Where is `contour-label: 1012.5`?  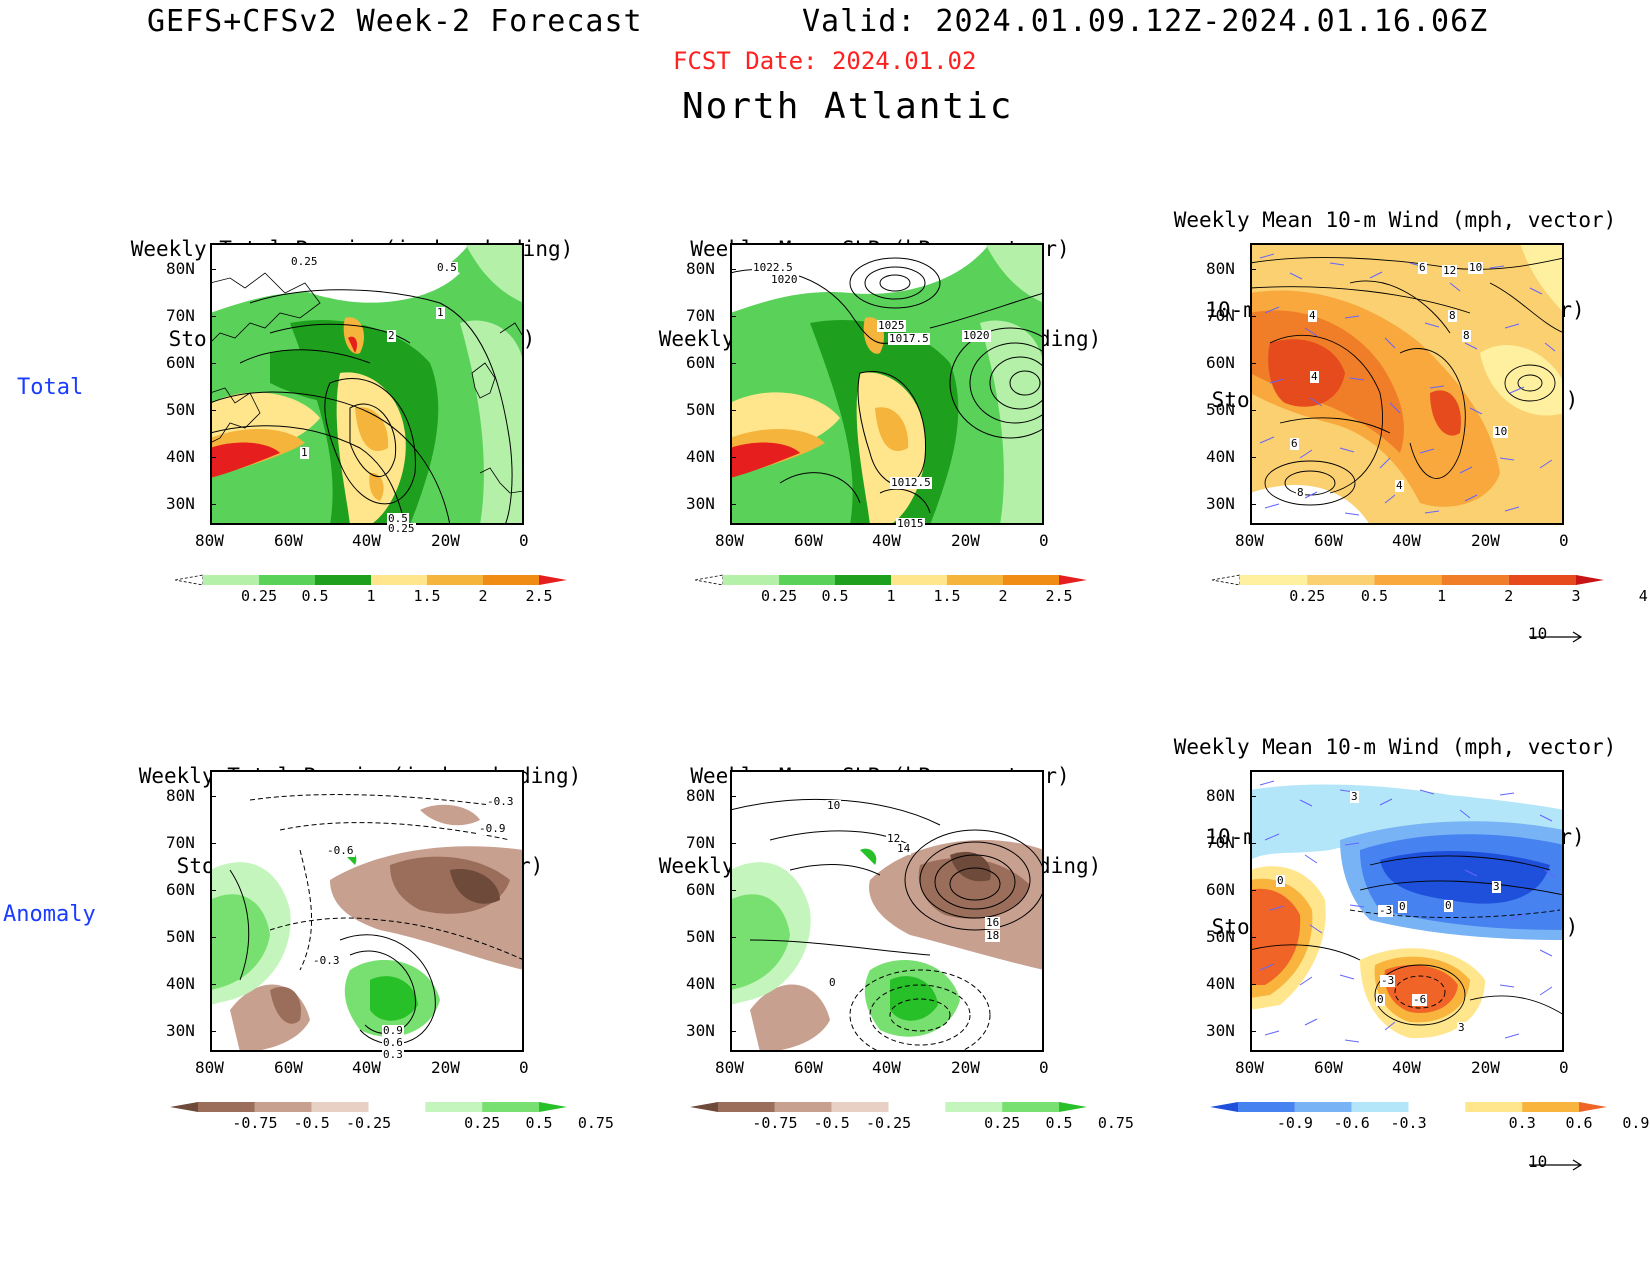
contour-label: 1012.5 is located at coordinates (911, 482).